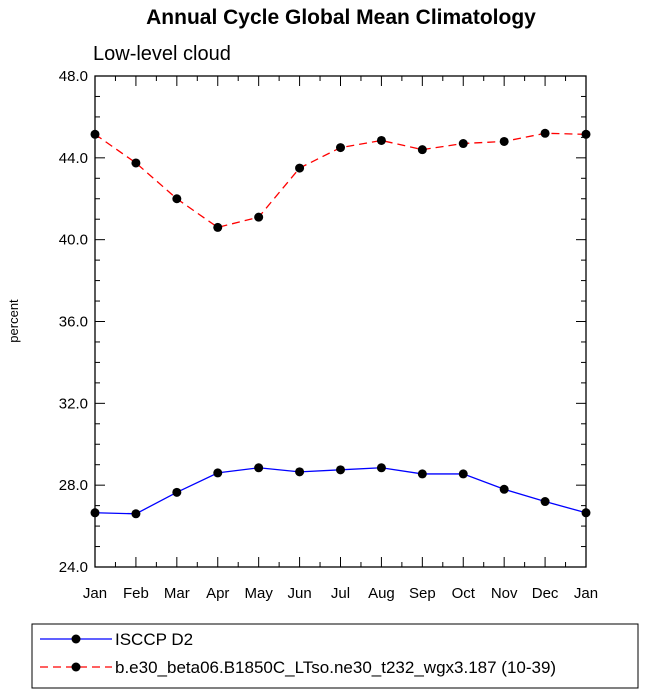 The height and width of the screenshot is (695, 648). What do you see at coordinates (73, 240) in the screenshot?
I see `y-tick-label: 40.0` at bounding box center [73, 240].